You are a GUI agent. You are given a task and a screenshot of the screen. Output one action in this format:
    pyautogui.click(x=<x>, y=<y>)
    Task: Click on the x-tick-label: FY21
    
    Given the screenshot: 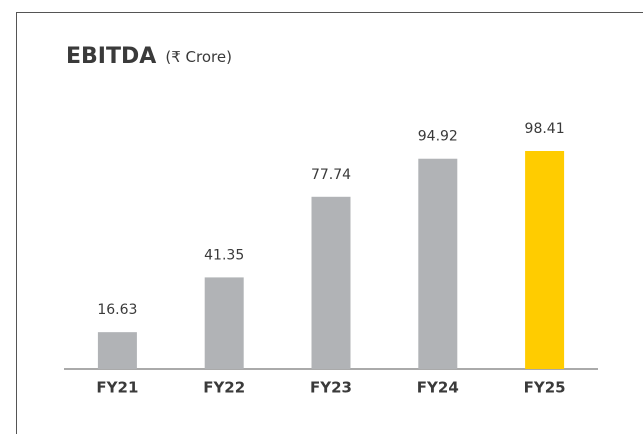 What is the action you would take?
    pyautogui.click(x=117, y=388)
    